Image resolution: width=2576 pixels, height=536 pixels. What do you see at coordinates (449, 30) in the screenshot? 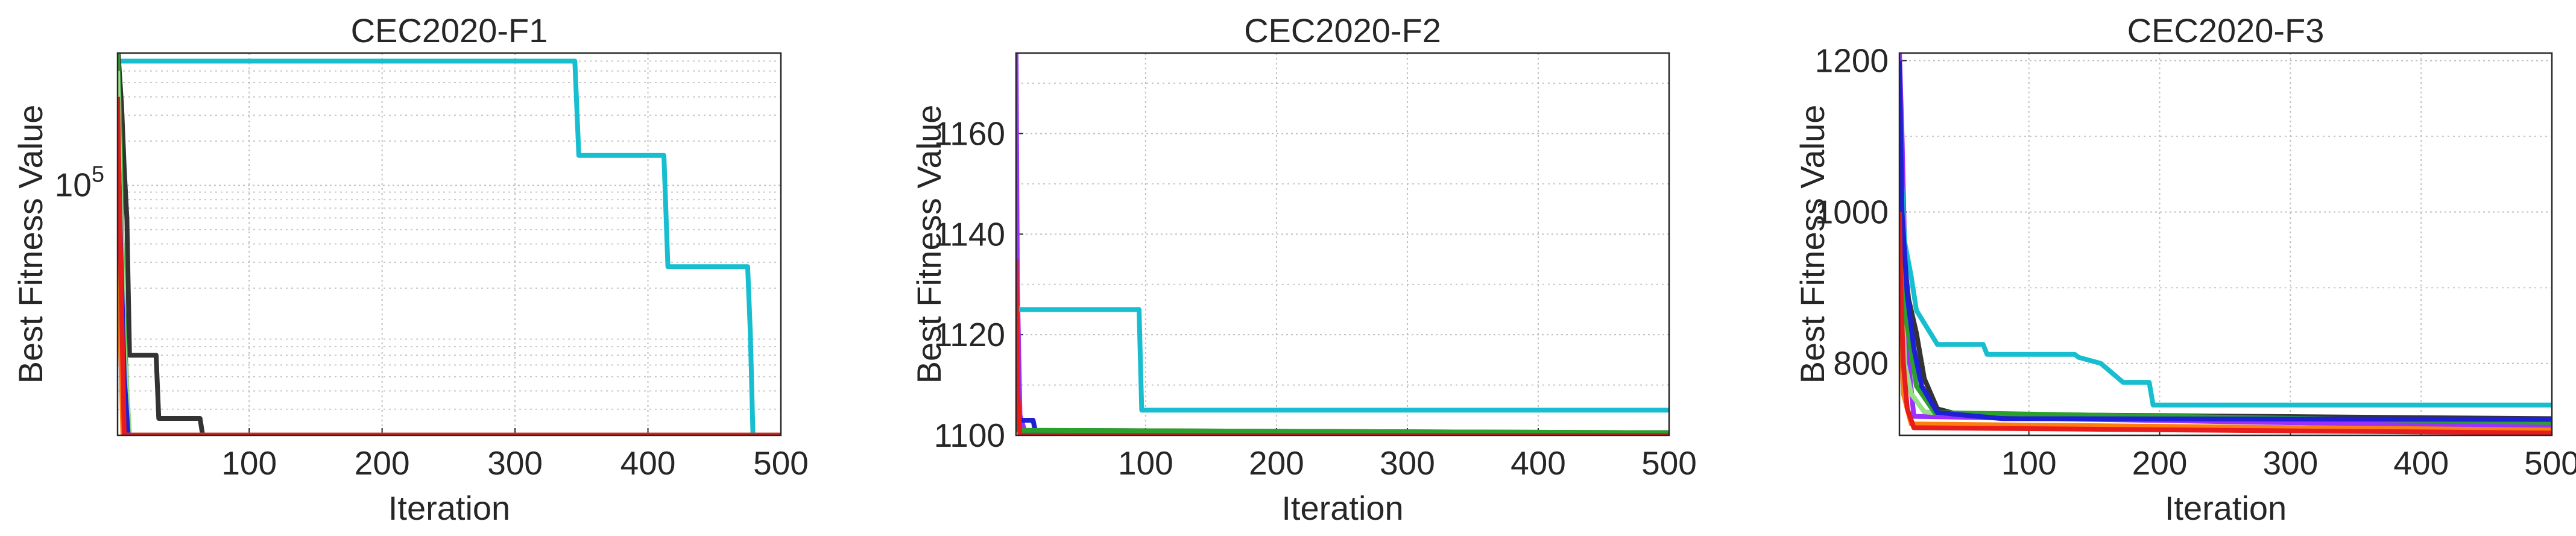
I see `chart-title: CEC2020-F1` at bounding box center [449, 30].